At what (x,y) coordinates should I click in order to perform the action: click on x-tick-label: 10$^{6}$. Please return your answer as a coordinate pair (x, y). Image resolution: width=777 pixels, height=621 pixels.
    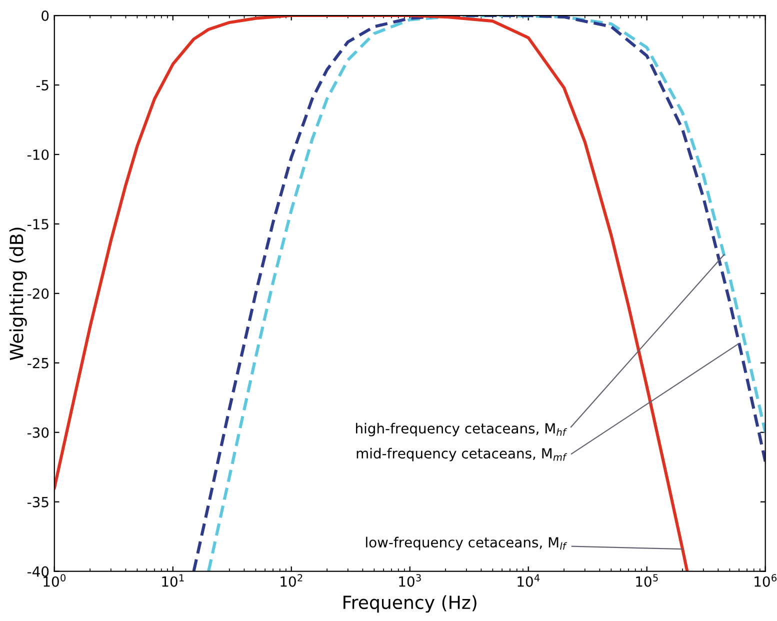
    Looking at the image, I should click on (765, 580).